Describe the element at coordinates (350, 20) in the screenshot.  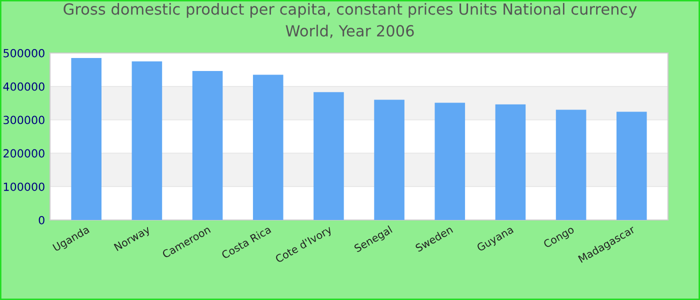
I see `chart-title: Gross domestic product per capita, constant prices Units National currency World, Year 2006` at that location.